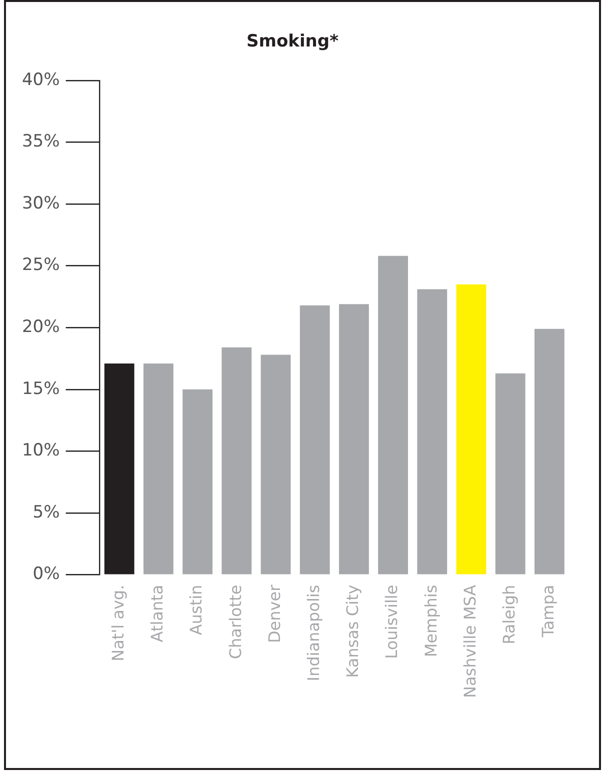 The image size is (607, 777). I want to click on x-tick-label: Tampa, so click(548, 611).